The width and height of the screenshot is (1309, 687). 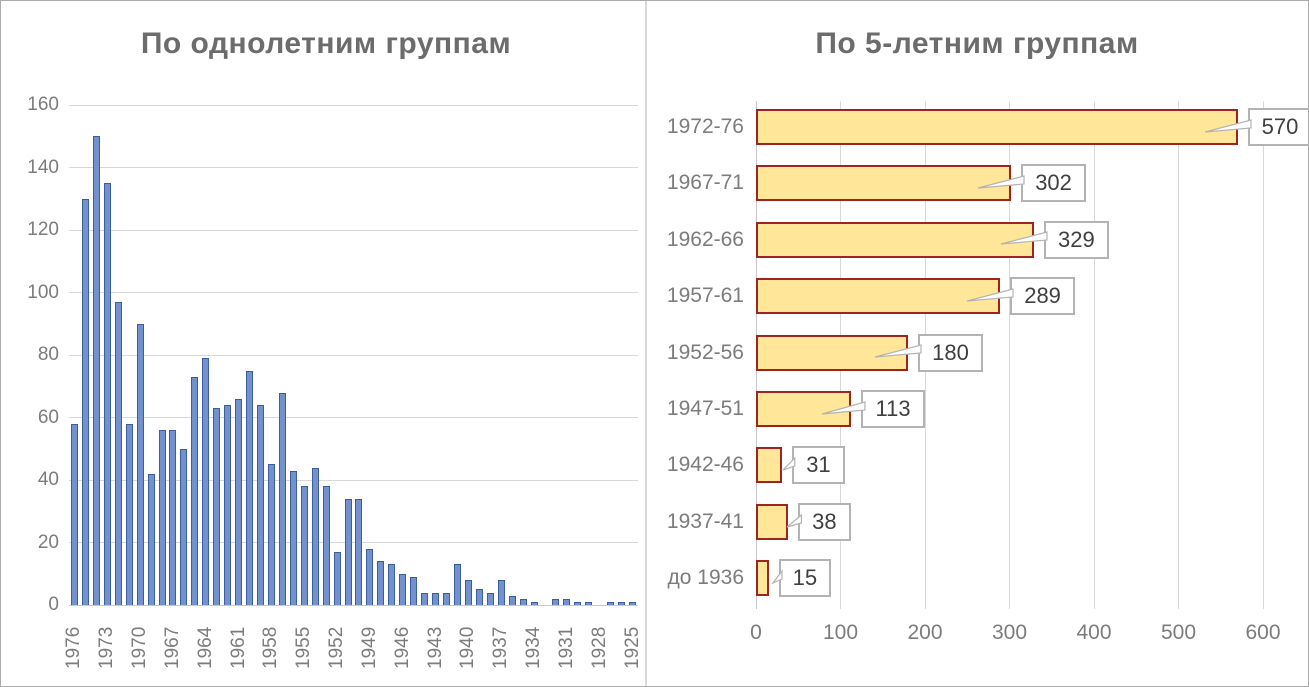 I want to click on bar-1953, so click(x=326, y=545).